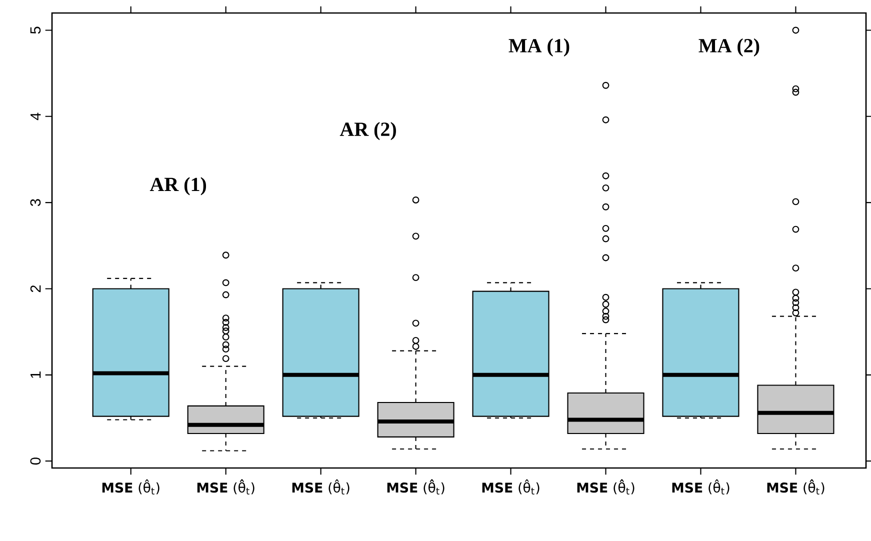 This screenshot has width=871, height=541. What do you see at coordinates (178, 186) in the screenshot?
I see `annotation: AR (1)` at bounding box center [178, 186].